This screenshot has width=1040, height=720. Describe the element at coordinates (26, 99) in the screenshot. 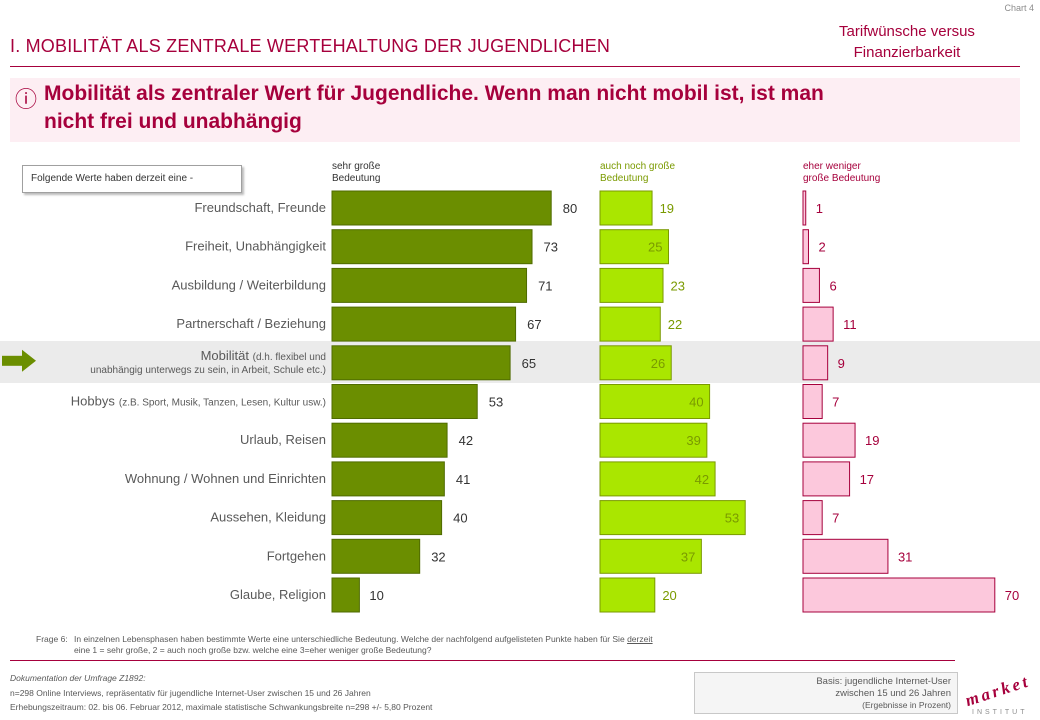

I see `info-icon: ⓘ` at that location.